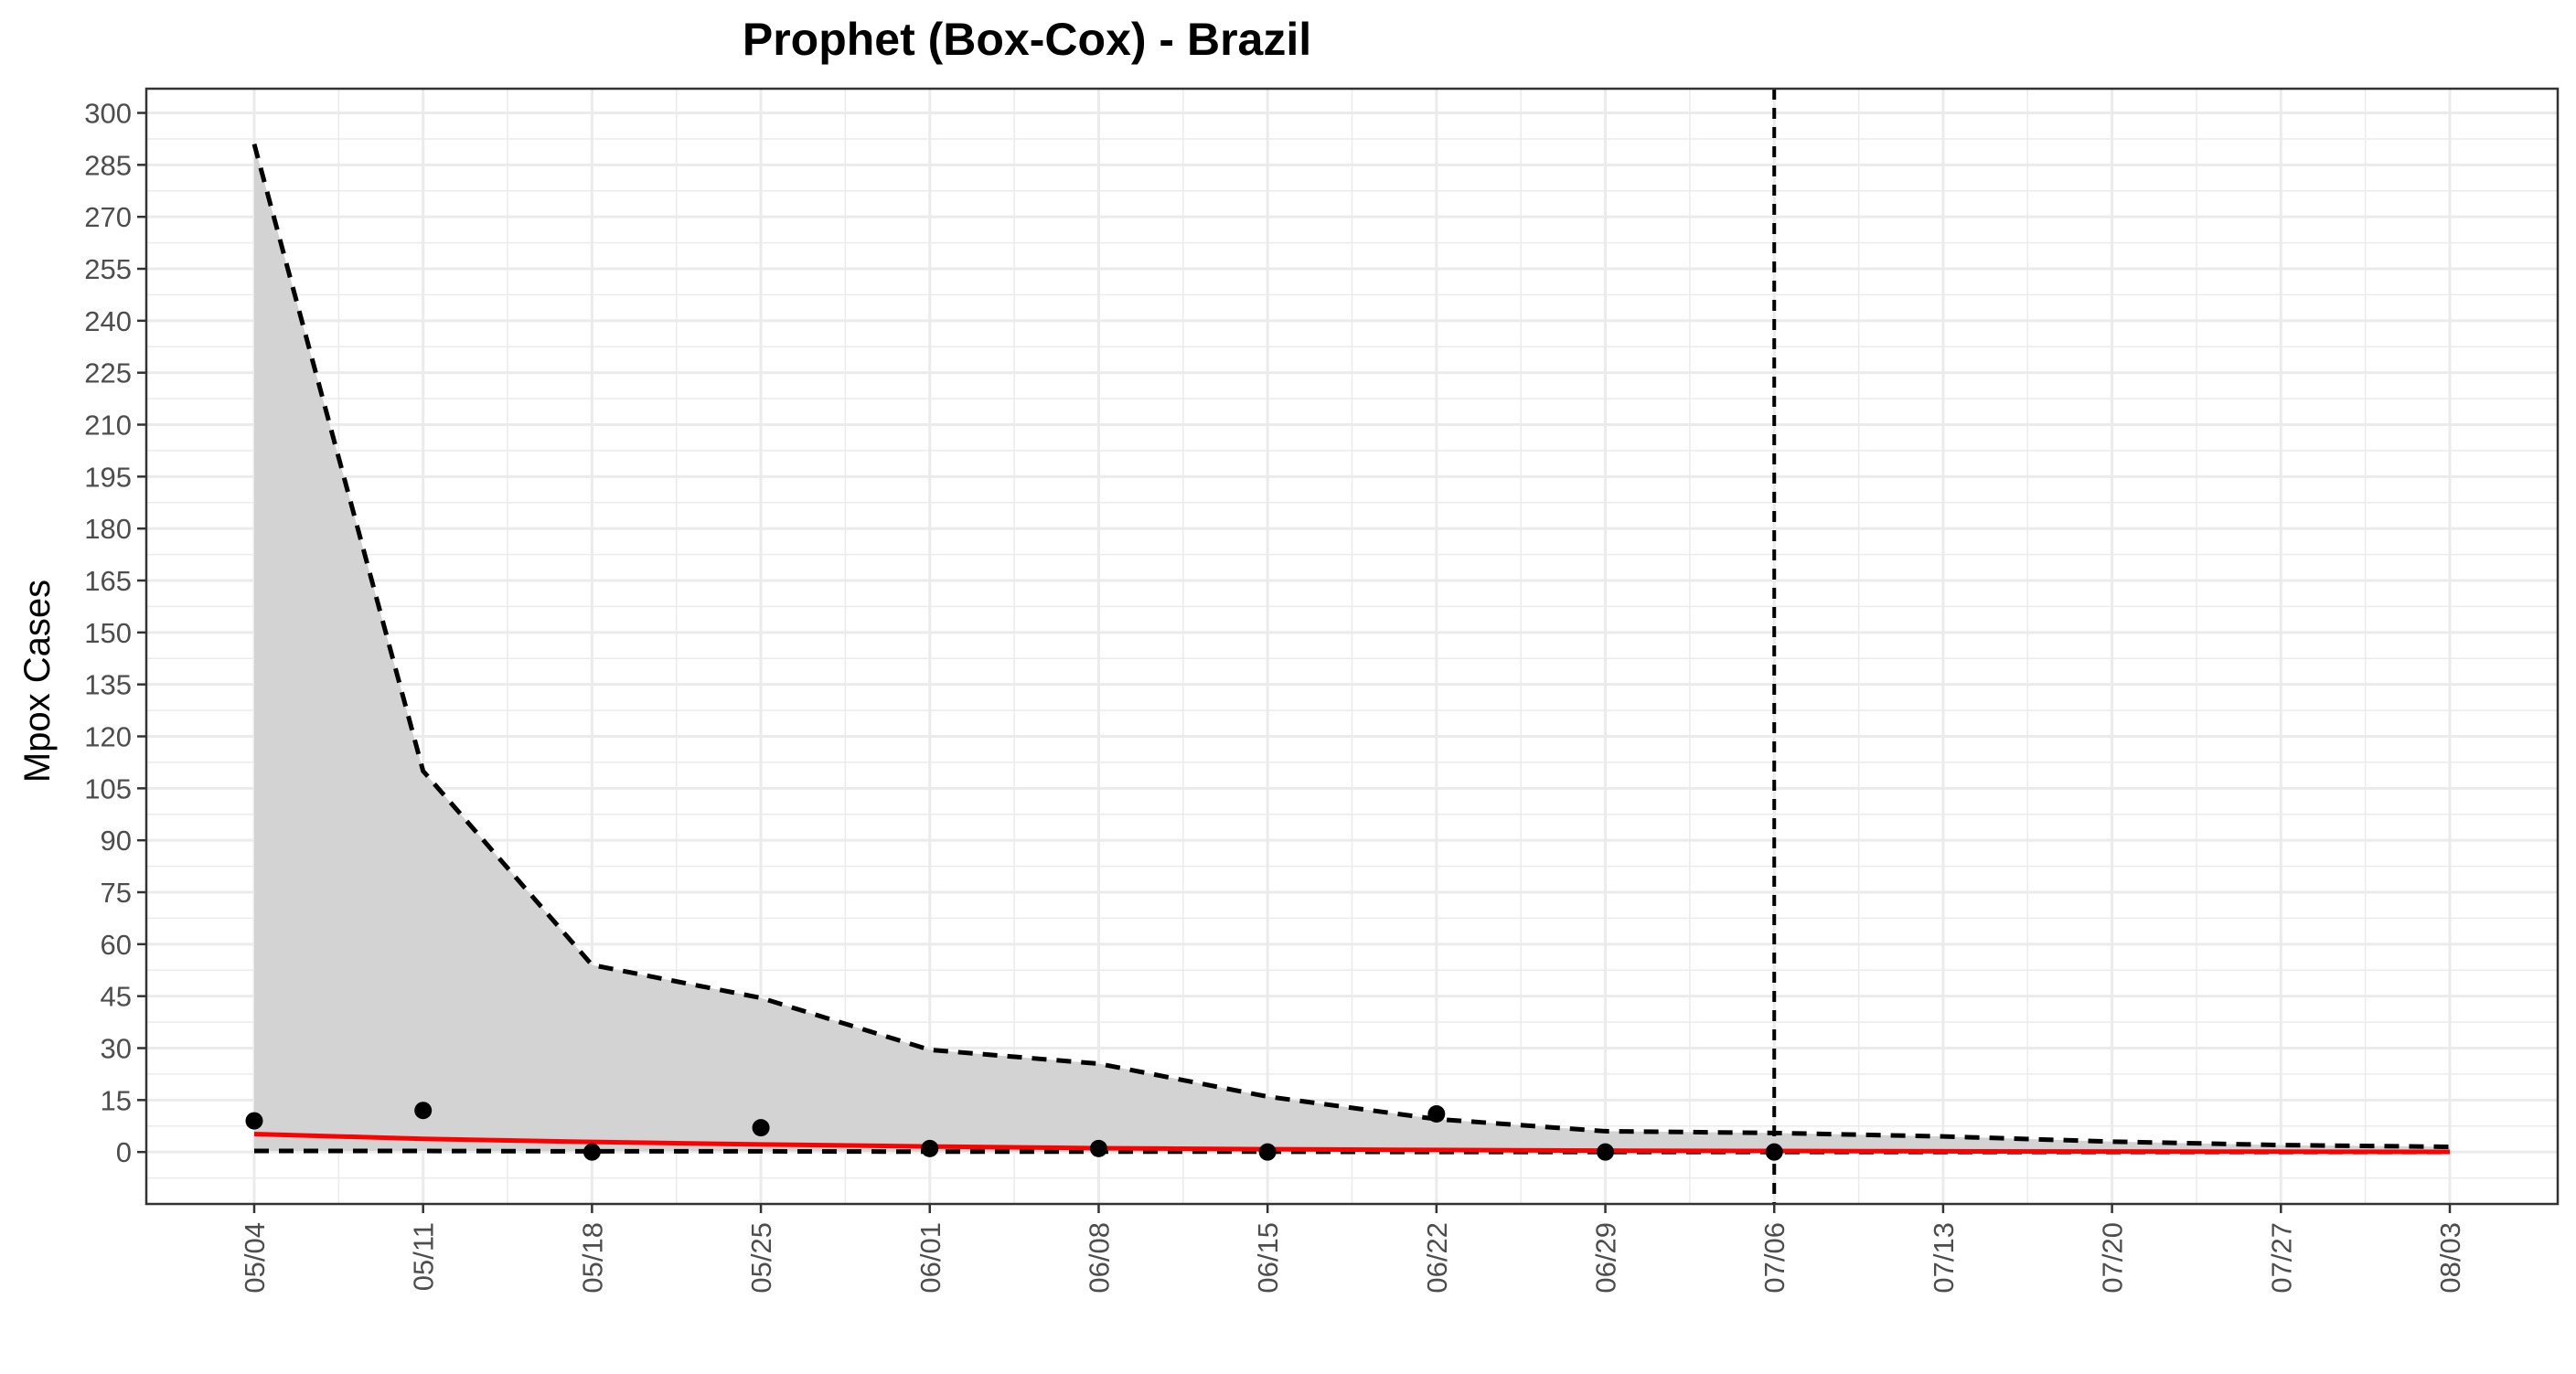 This screenshot has height=1374, width=2576. Describe the element at coordinates (592, 1258) in the screenshot. I see `x-tick-label: 05/18` at that location.